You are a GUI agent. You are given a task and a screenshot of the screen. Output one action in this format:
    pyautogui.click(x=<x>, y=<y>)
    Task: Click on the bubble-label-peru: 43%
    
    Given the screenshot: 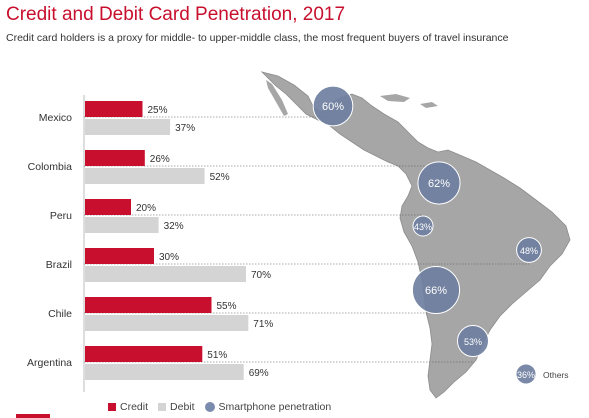 What is the action you would take?
    pyautogui.click(x=423, y=227)
    